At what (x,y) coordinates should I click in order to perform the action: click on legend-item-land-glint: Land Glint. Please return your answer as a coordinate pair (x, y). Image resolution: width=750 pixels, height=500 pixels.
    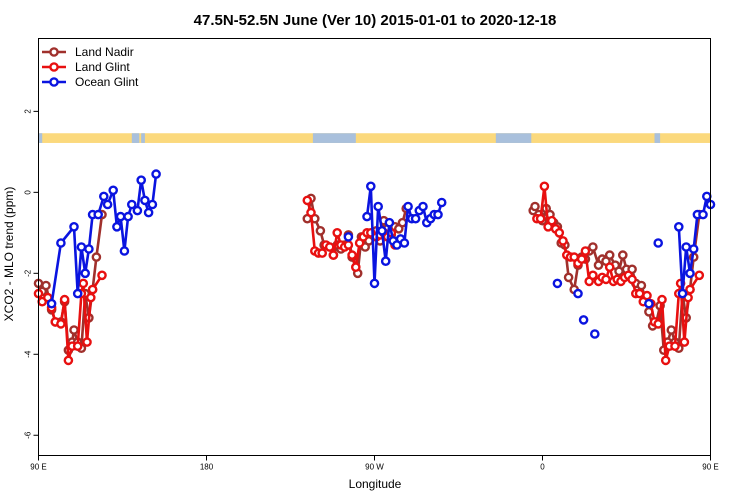
    Looking at the image, I should click on (86, 67).